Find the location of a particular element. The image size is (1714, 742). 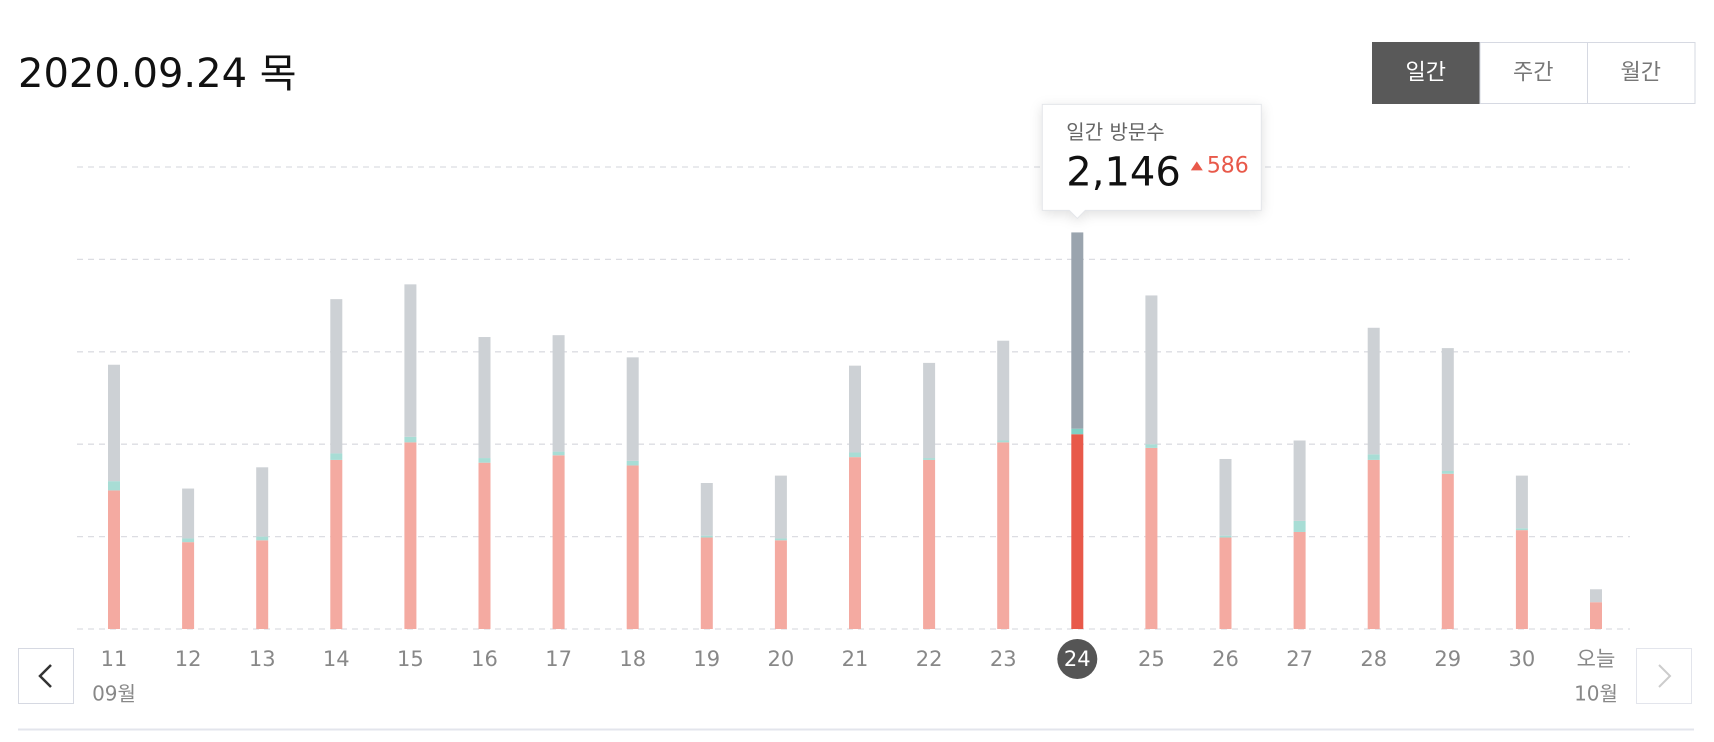

next-icon is located at coordinates (1665, 676).